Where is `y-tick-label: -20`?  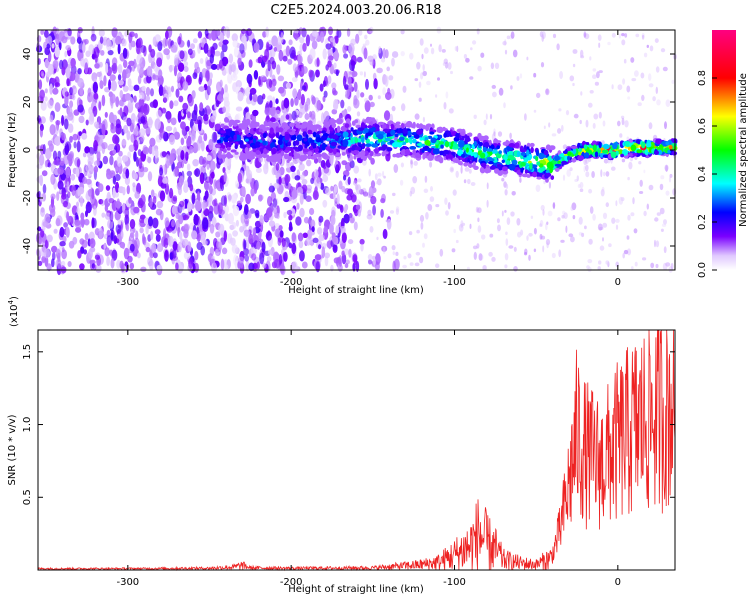
y-tick-label: -20 is located at coordinates (27, 198).